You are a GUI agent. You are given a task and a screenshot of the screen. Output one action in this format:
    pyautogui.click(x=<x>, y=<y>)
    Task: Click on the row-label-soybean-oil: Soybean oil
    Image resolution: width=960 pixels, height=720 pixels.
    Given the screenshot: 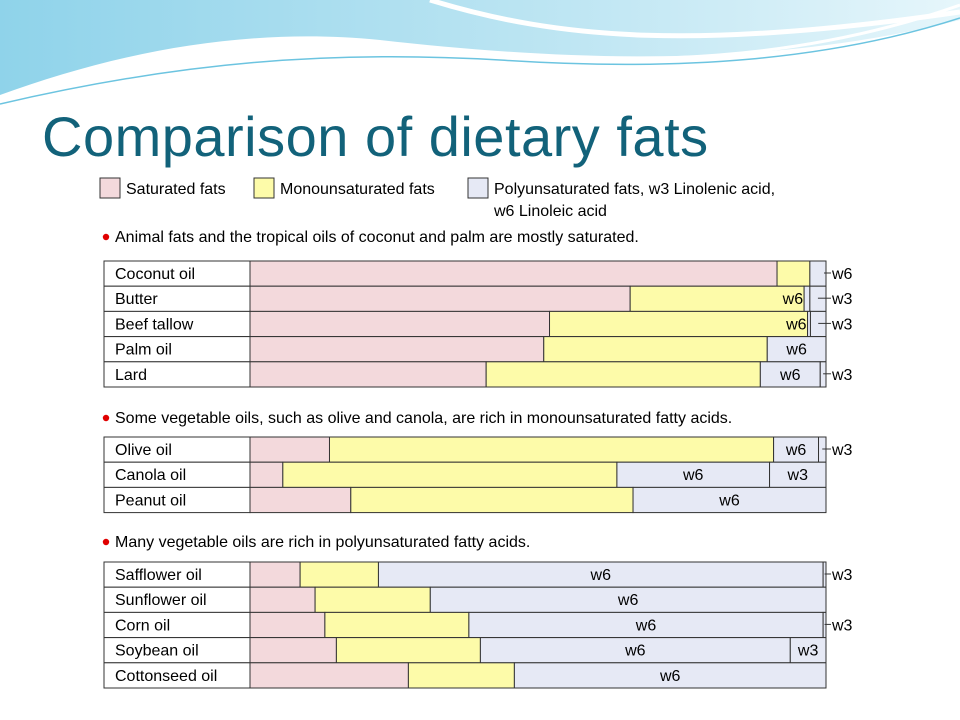 What is the action you would take?
    pyautogui.click(x=157, y=651)
    